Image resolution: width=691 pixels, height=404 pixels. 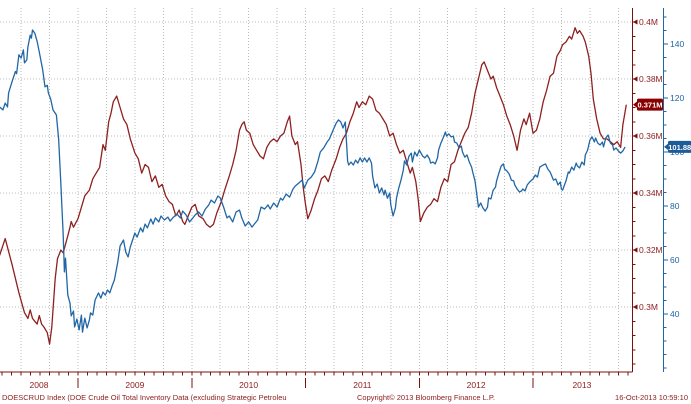 I want to click on price-axis-tick-label: 140, so click(x=677, y=44).